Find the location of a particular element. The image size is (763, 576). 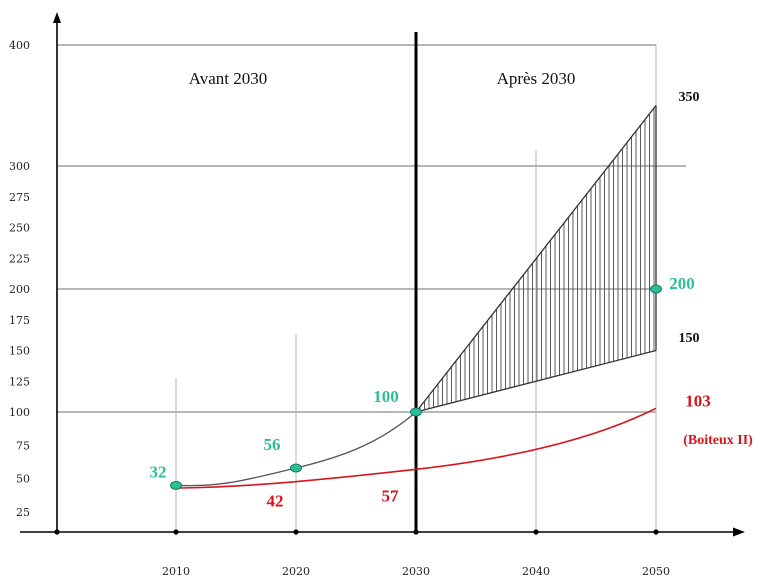

y-tick-label: 300 is located at coordinates (19, 166).